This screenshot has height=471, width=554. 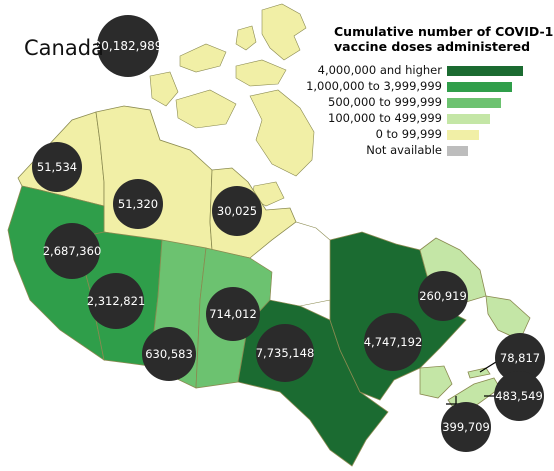 I want to click on bubble-new-brunswick: 399,709, so click(x=466, y=427).